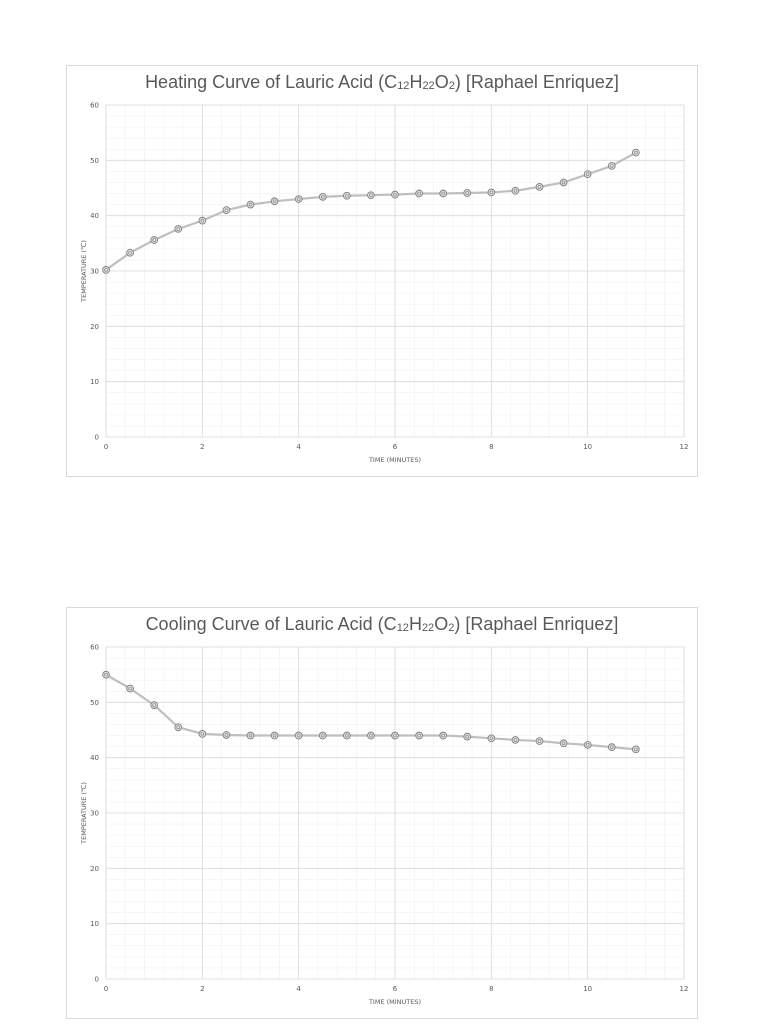 The height and width of the screenshot is (1024, 768). What do you see at coordinates (271, 82) in the screenshot?
I see `title-text: Heating Curve of Lauric Acid (C` at bounding box center [271, 82].